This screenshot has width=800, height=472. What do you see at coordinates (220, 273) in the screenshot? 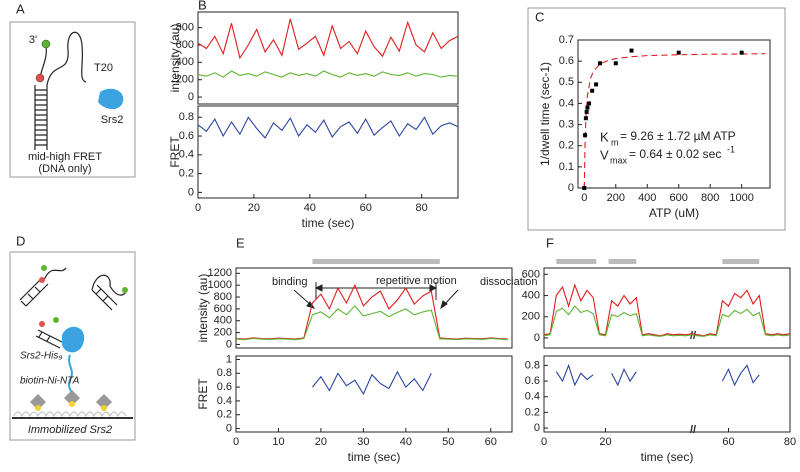
I see `y-tick-label: 1200` at bounding box center [220, 273].